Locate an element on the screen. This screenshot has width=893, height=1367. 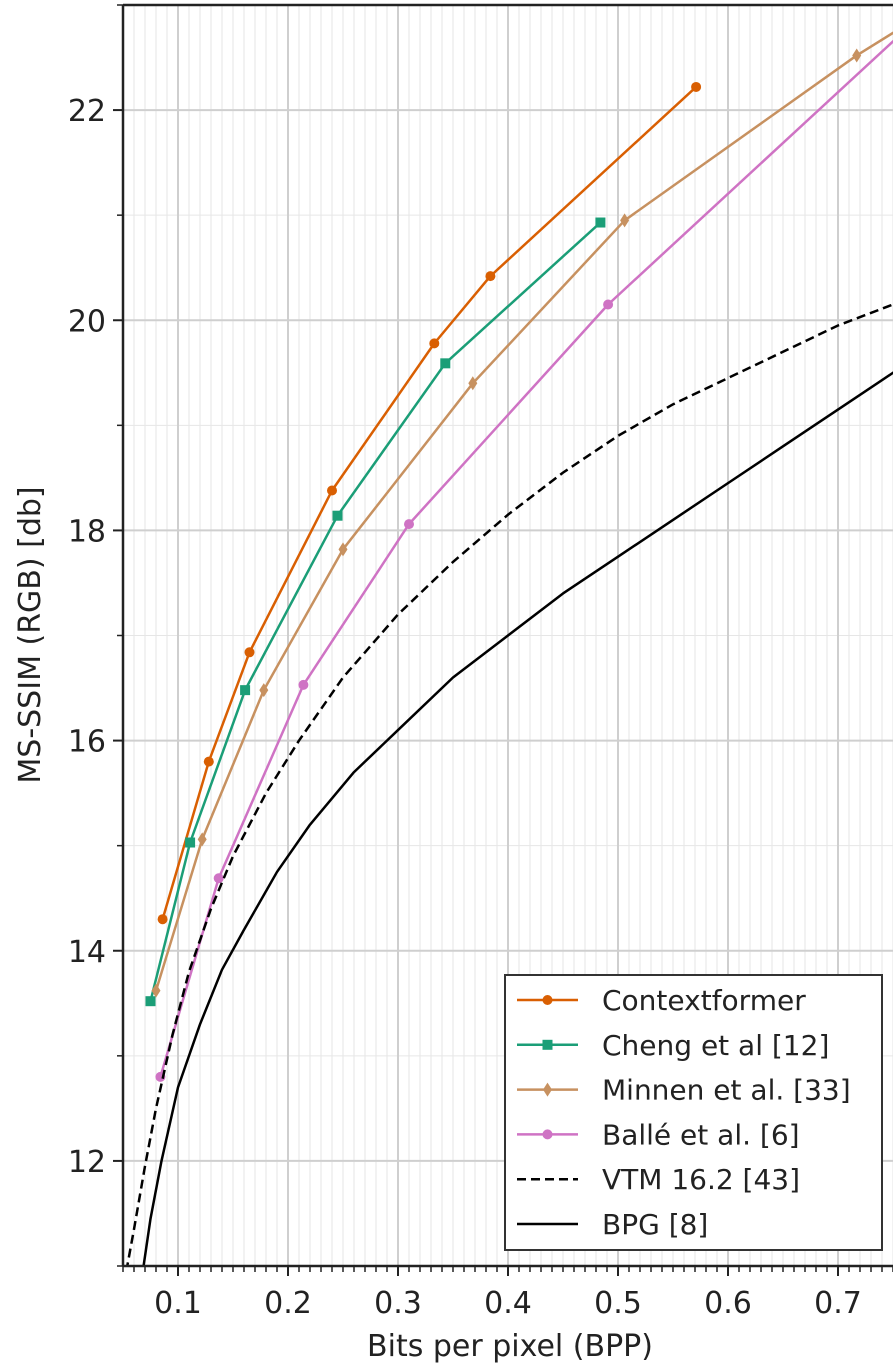
x-tick-label: 0.1 is located at coordinates (178, 1303).